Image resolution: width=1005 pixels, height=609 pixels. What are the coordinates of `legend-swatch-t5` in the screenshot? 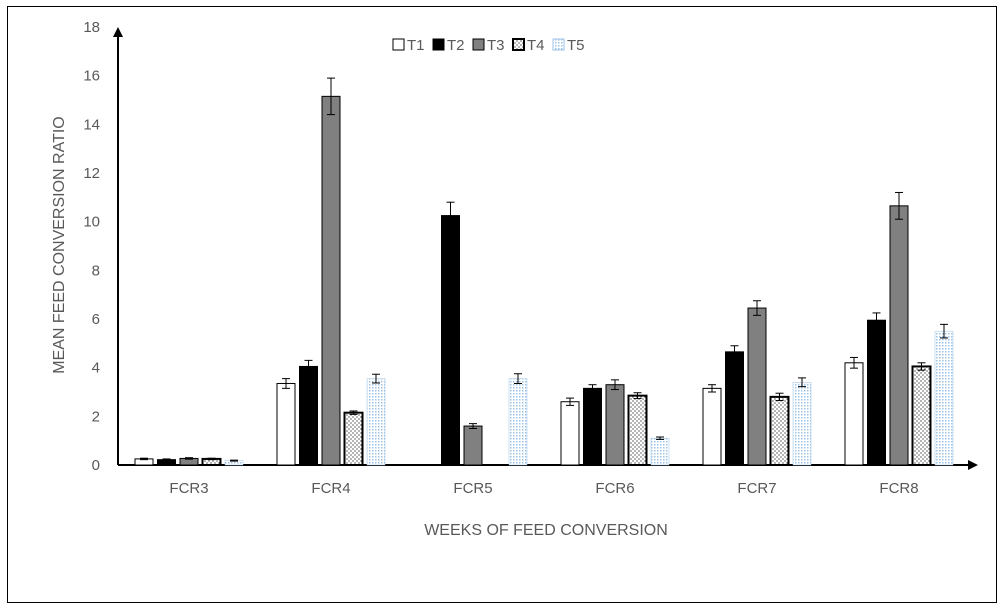 It's located at (558, 44).